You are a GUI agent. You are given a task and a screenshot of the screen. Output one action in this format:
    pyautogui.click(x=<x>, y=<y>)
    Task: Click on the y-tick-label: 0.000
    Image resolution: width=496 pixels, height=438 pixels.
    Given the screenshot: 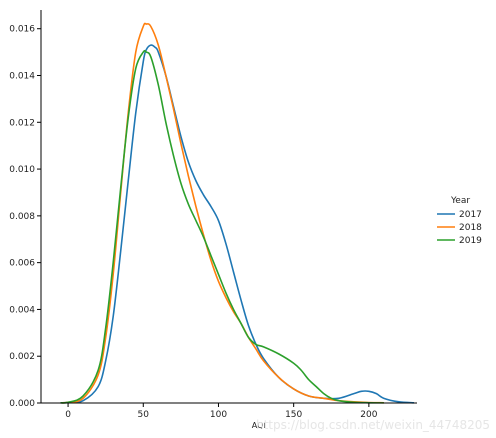 What is the action you would take?
    pyautogui.click(x=22, y=404)
    